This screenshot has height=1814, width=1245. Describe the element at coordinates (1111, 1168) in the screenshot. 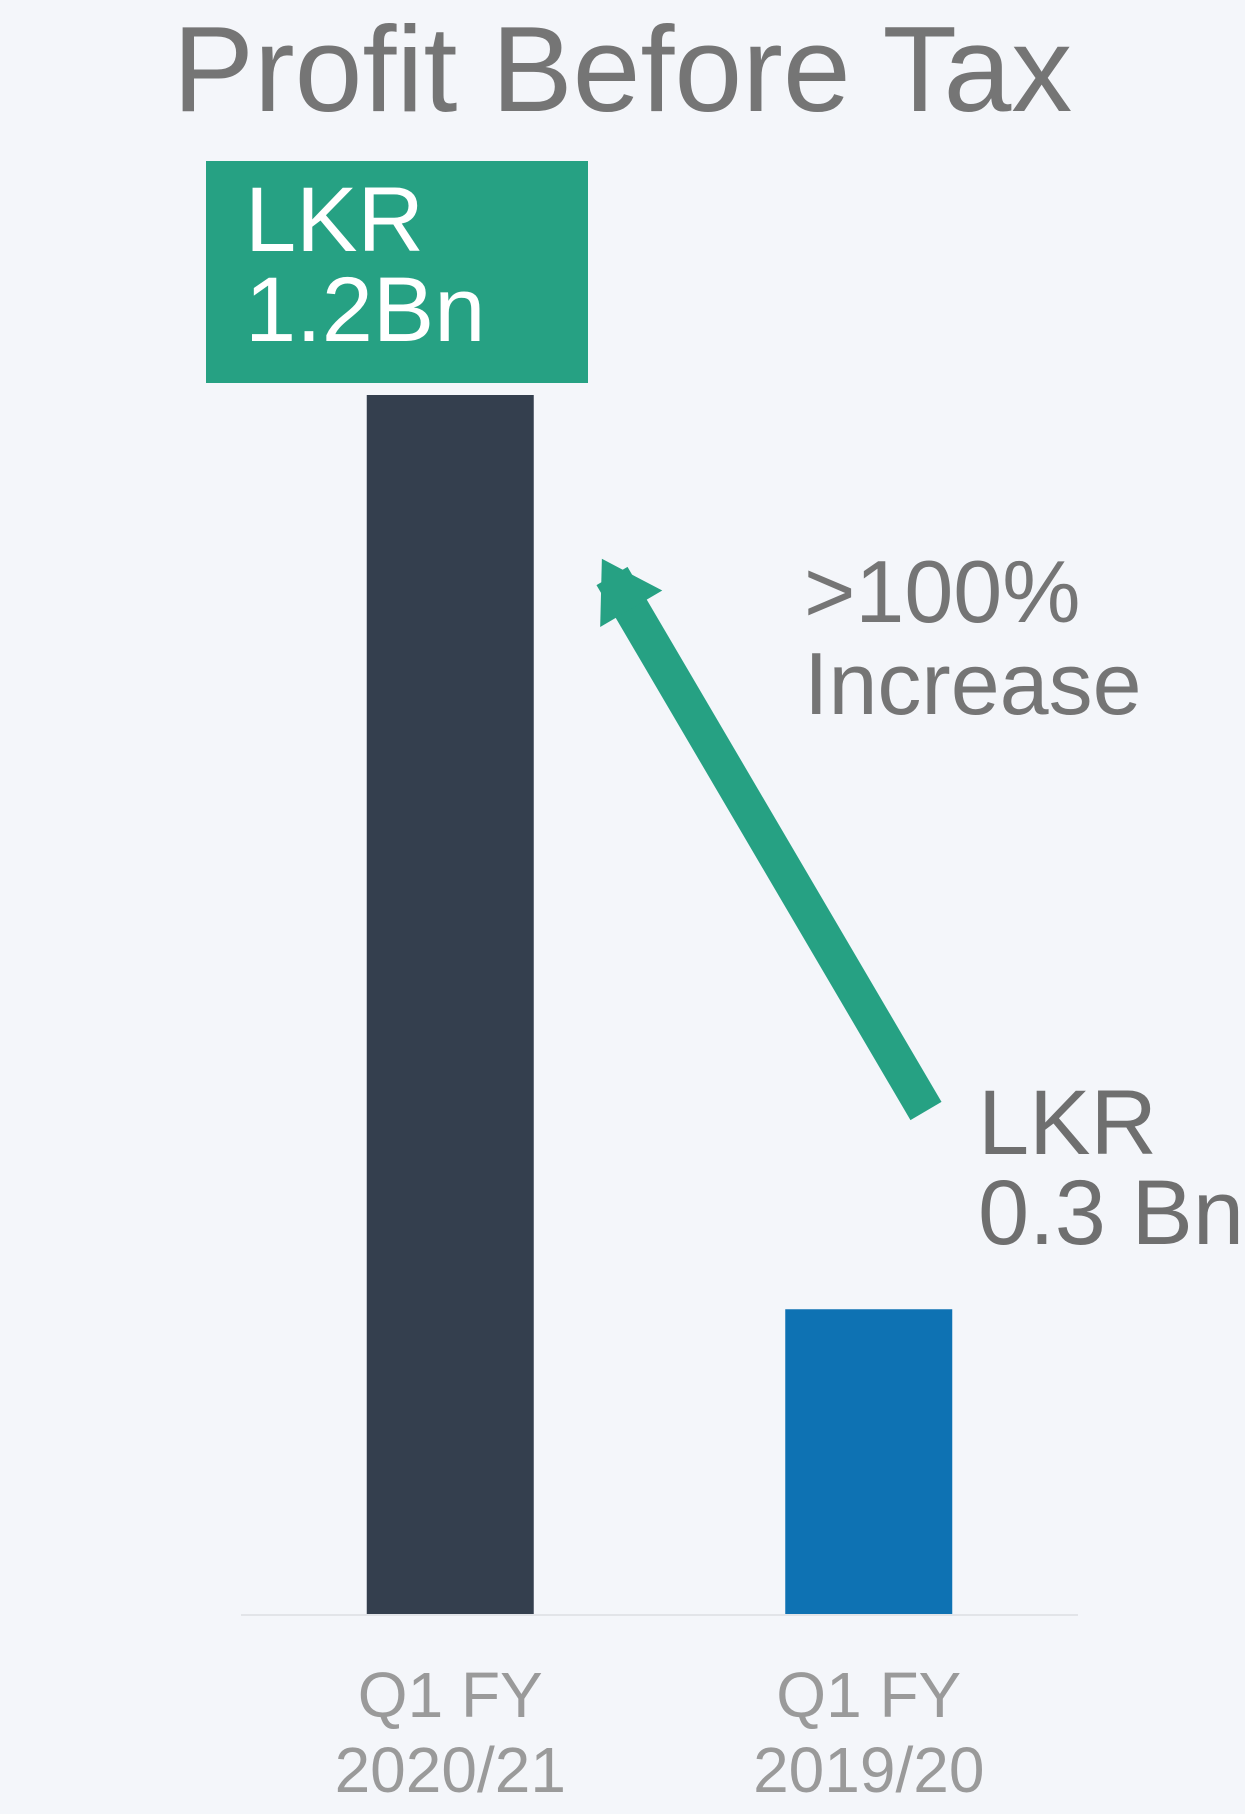

I see `value-label: LKR 0.3 Bn` at that location.